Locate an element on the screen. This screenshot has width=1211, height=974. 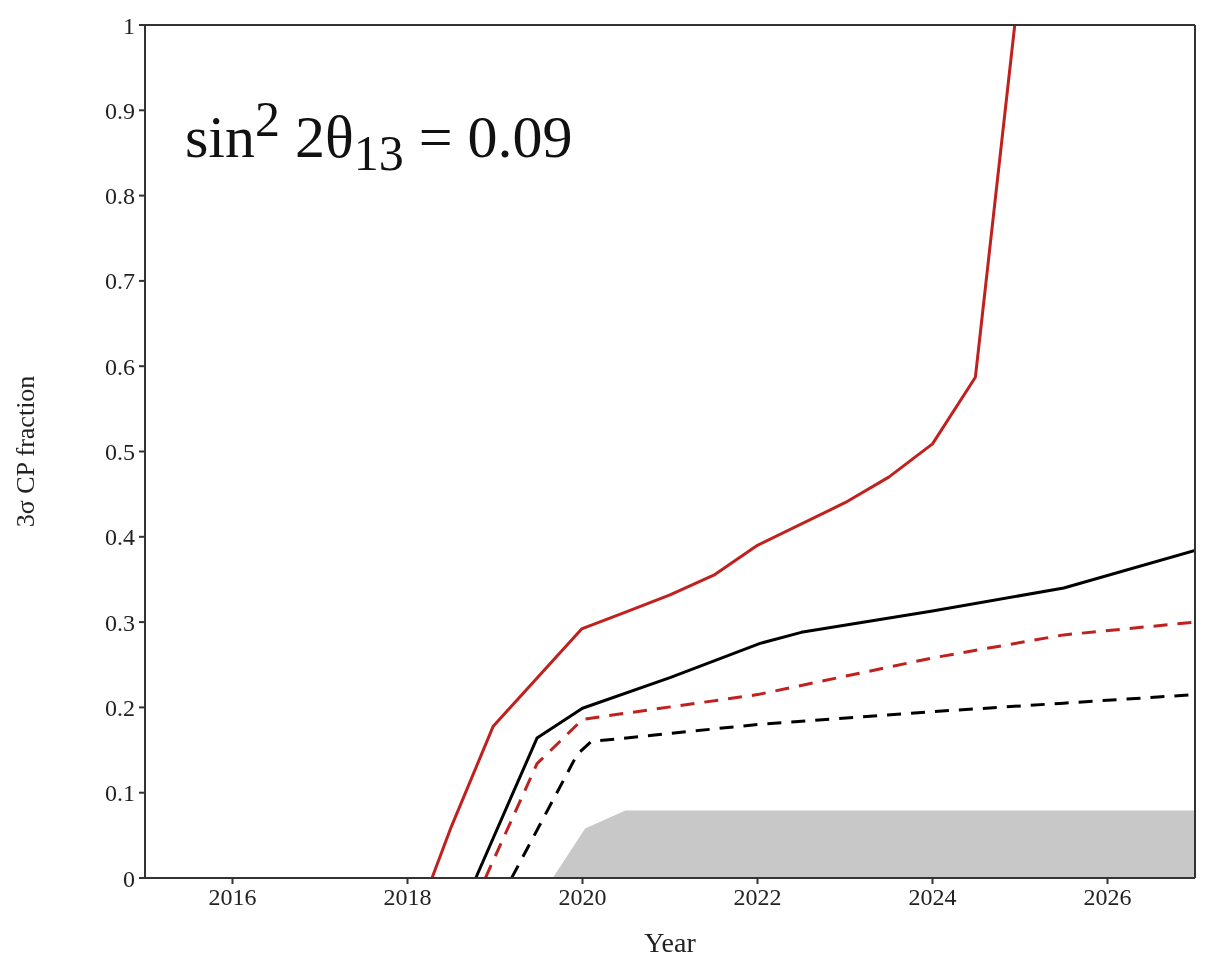
formula-text: sin$^{2}$ 2θ$_{13}$ = 0.09 is located at coordinates (379, 136).